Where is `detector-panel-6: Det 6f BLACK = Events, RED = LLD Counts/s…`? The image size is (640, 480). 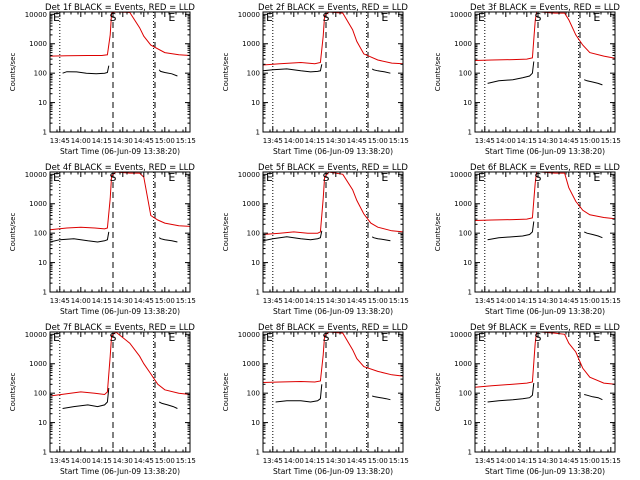
detector-panel-6: Det 6f BLACK = Events, RED = LLD Counts/s… is located at coordinates (527, 239).